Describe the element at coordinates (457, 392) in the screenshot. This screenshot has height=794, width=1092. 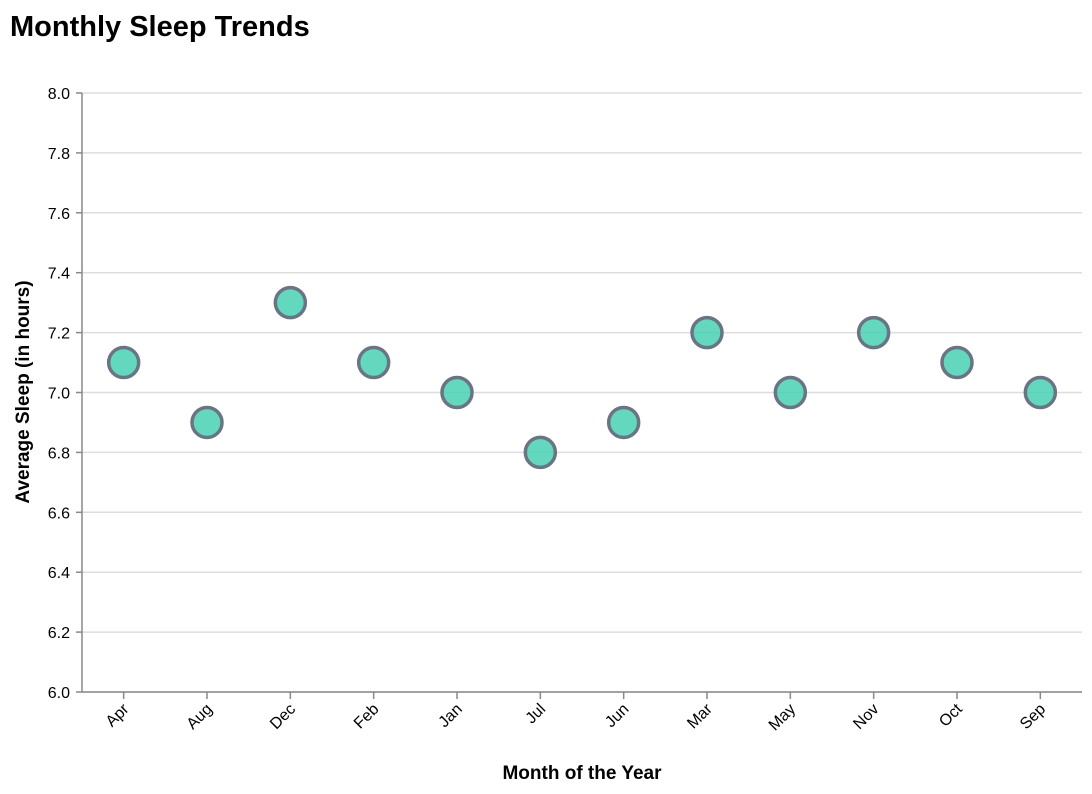
I see `data-point-jan` at that location.